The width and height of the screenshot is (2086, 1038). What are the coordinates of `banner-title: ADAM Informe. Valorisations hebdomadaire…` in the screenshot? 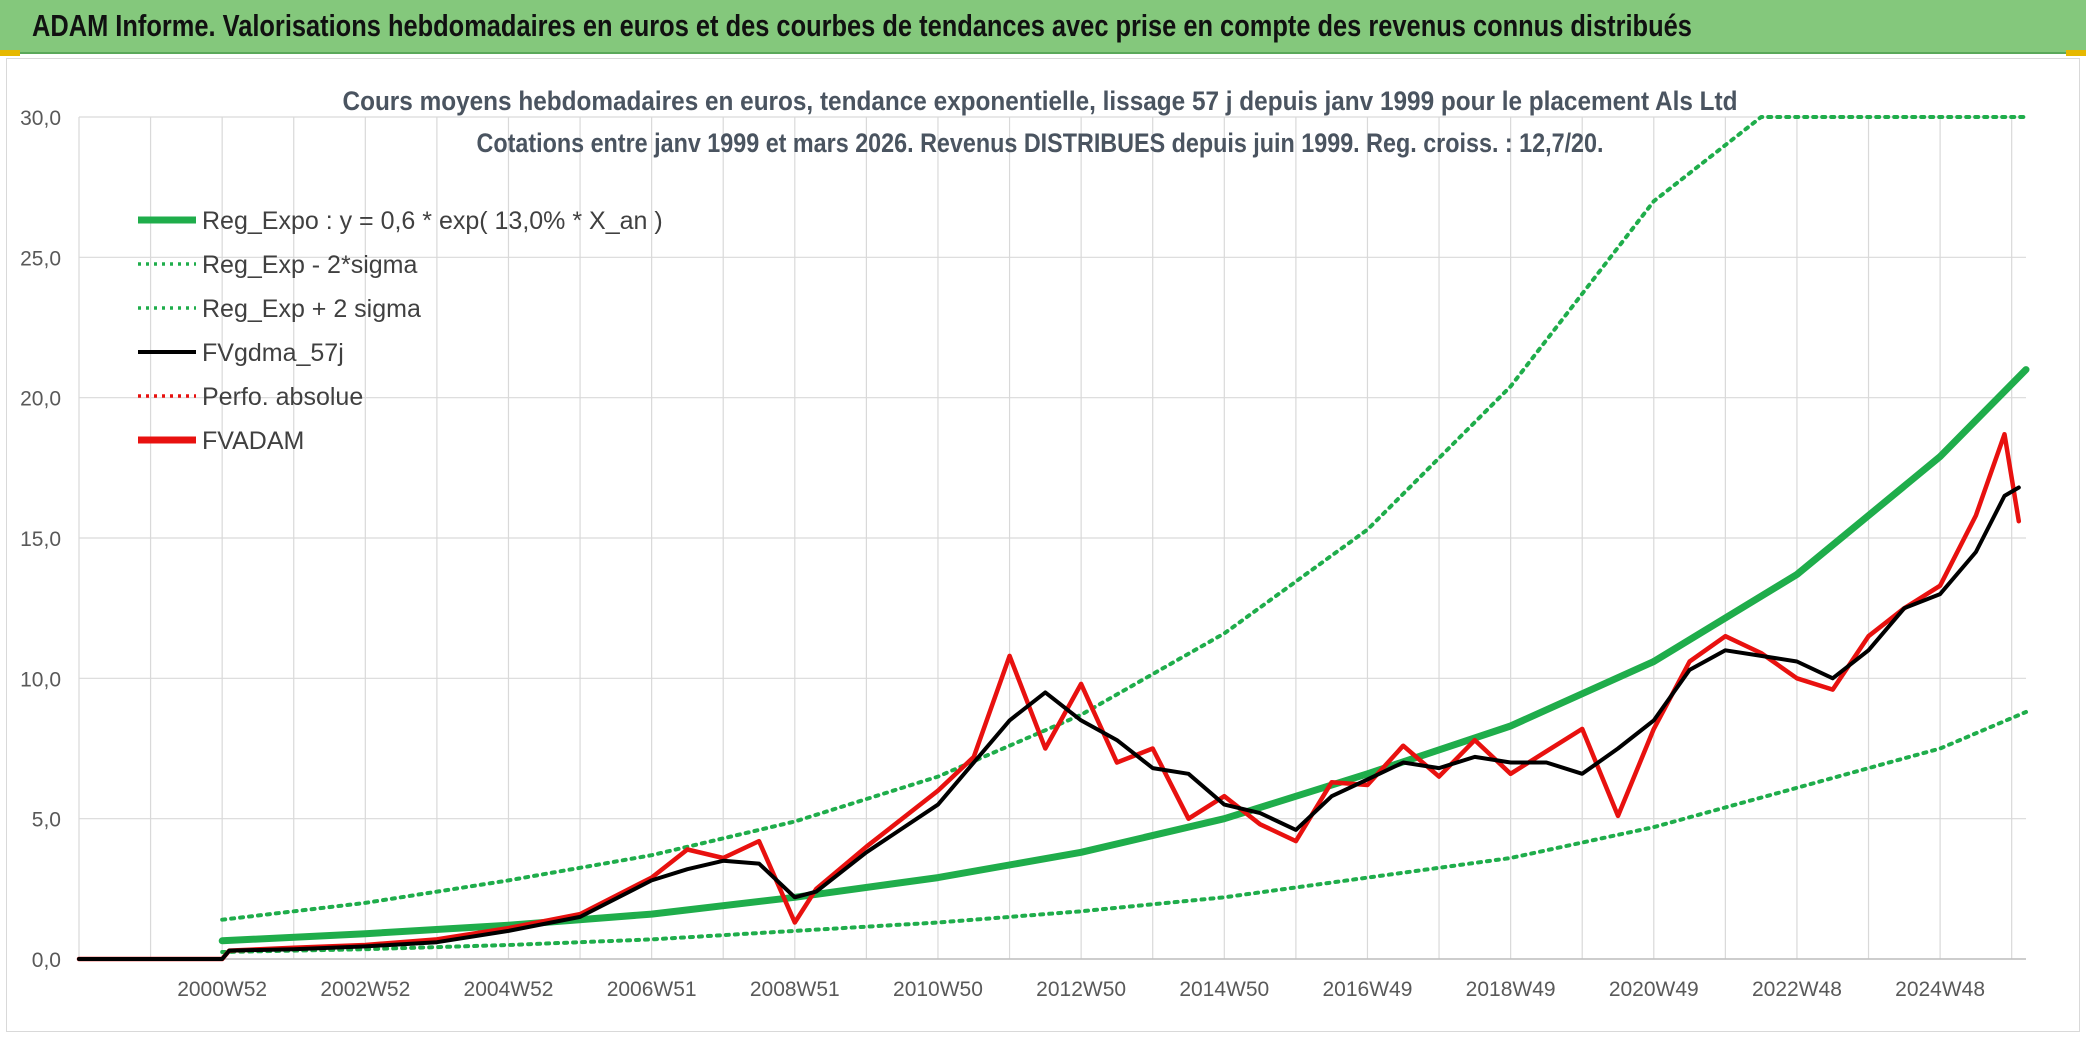 It's located at (862, 25).